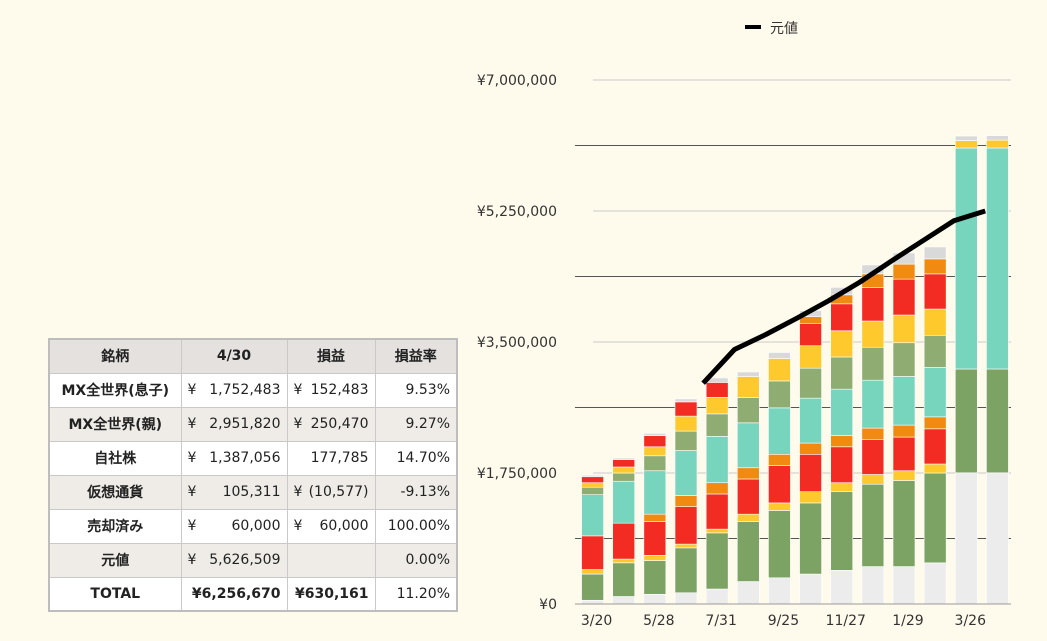 This screenshot has height=641, width=1047. What do you see at coordinates (115, 390) in the screenshot?
I see `row-name: MX全世界(息子)` at bounding box center [115, 390].